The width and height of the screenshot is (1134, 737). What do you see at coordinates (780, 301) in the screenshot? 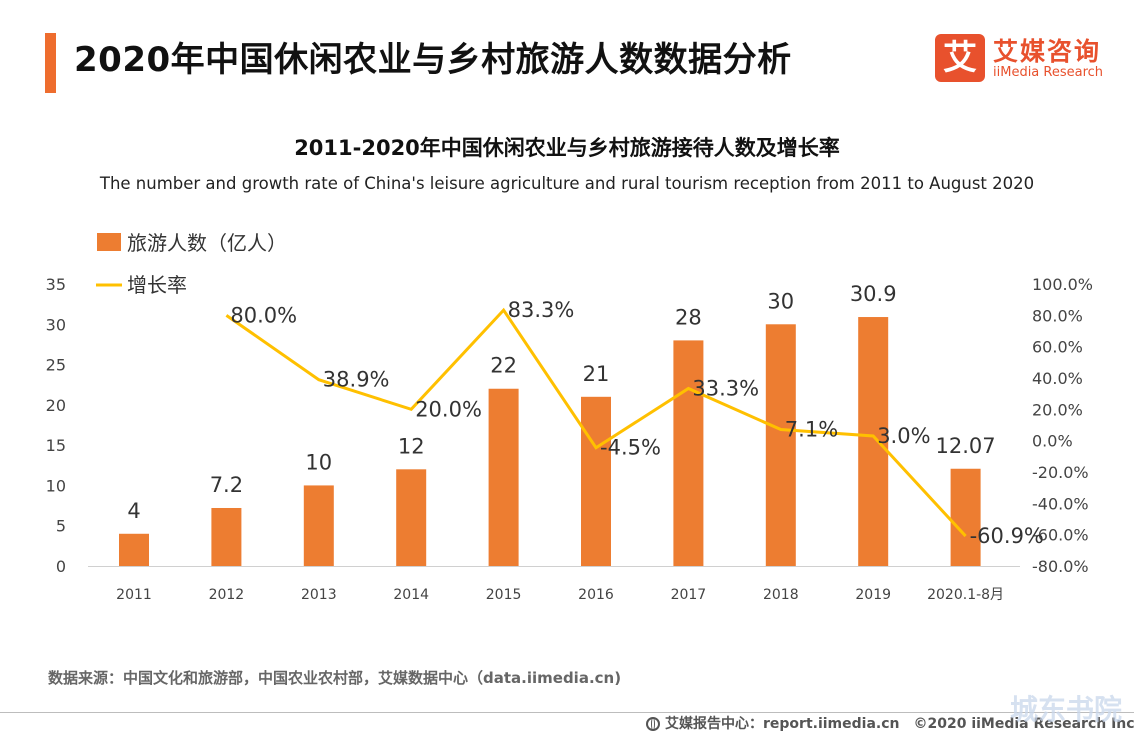
I see `bar-value-label: 30` at bounding box center [780, 301].